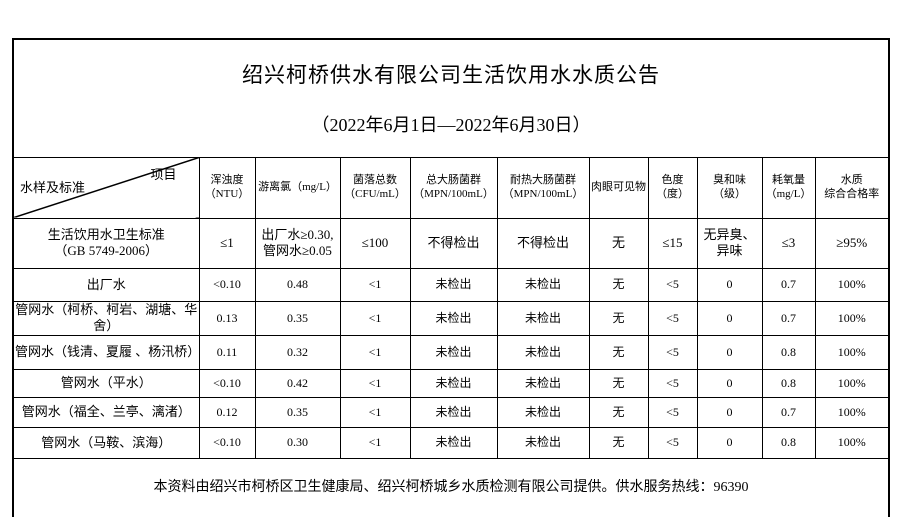 Image resolution: width=904 pixels, height=517 pixels. What do you see at coordinates (106, 412) in the screenshot?
I see `row-label: 管网水（福全、兰亭、漓渚）` at bounding box center [106, 412].